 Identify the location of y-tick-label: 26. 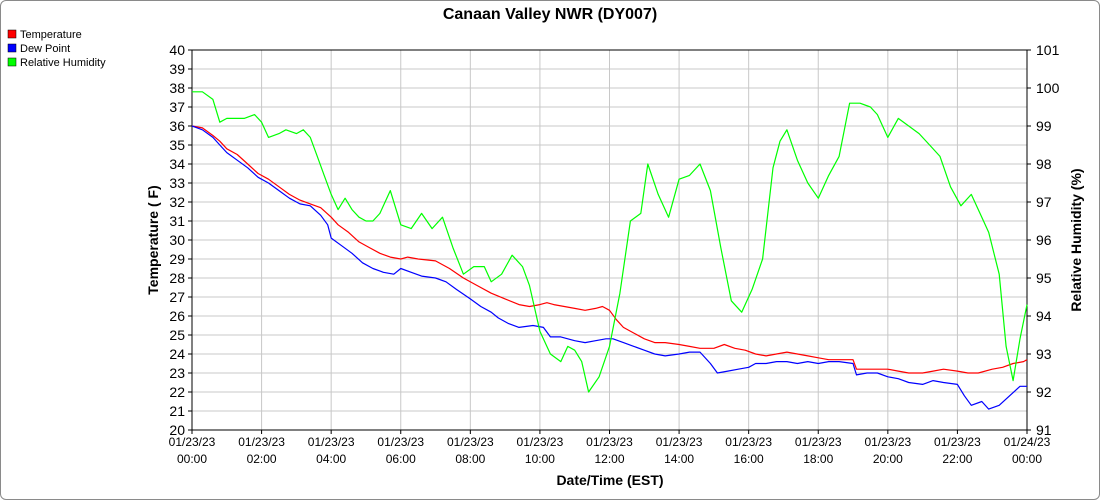
(177, 316).